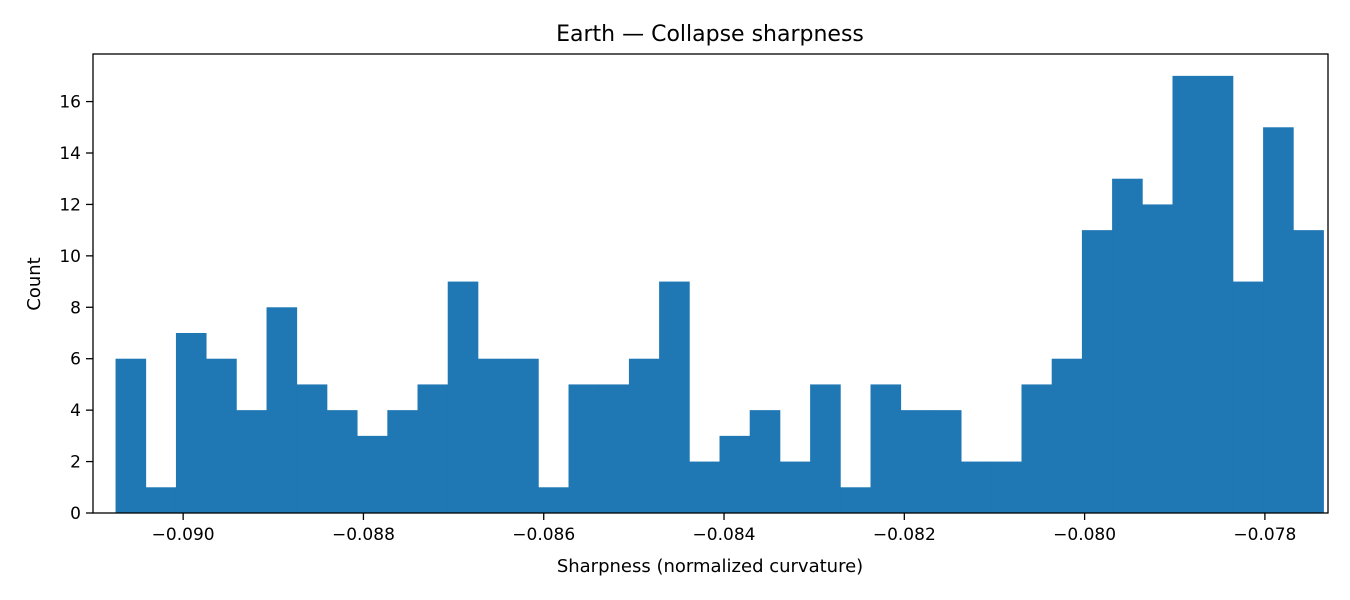  Describe the element at coordinates (75, 514) in the screenshot. I see `y-tick-label: 0` at that location.